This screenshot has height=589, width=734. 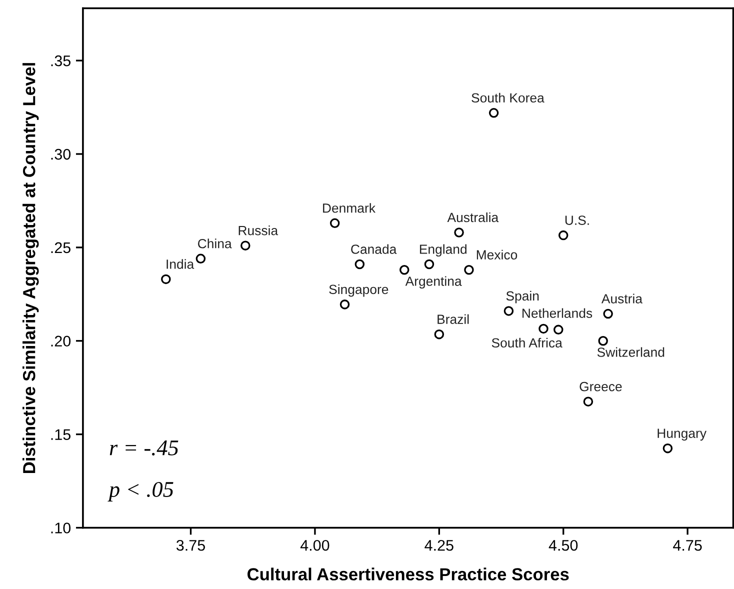 I want to click on annotation: r = -.45, so click(x=144, y=448).